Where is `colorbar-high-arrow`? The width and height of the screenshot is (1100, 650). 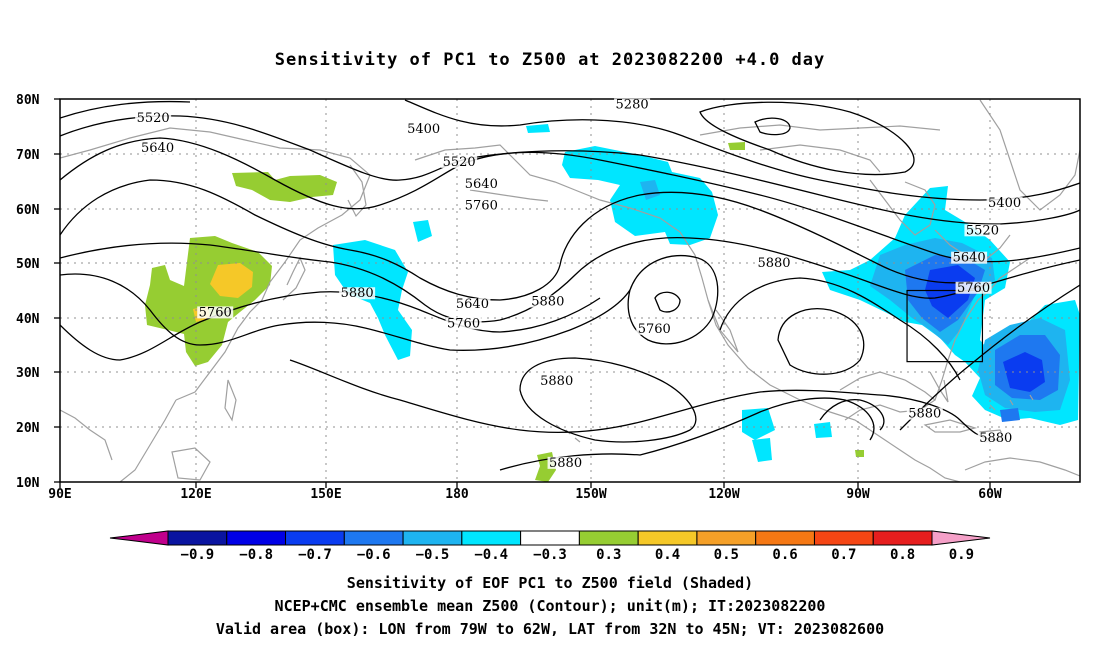
colorbar-high-arrow is located at coordinates (961, 538).